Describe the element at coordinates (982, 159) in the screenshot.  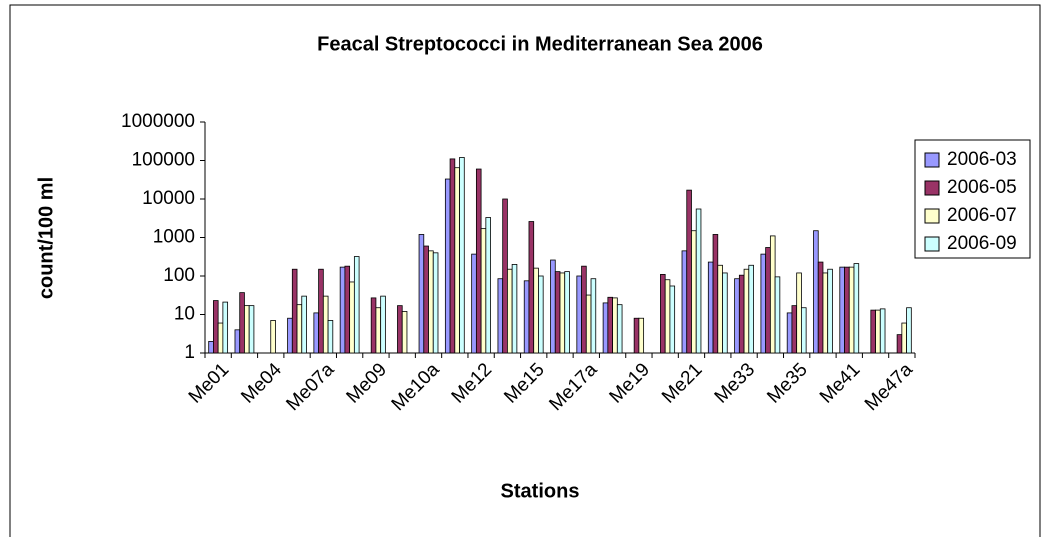
I see `legend-label: 2006-03` at that location.